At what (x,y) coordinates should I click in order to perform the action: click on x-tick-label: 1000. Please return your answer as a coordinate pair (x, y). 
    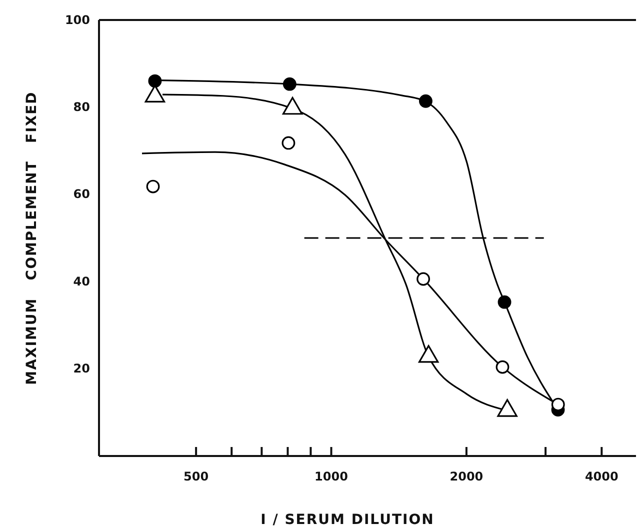
    Looking at the image, I should click on (331, 477).